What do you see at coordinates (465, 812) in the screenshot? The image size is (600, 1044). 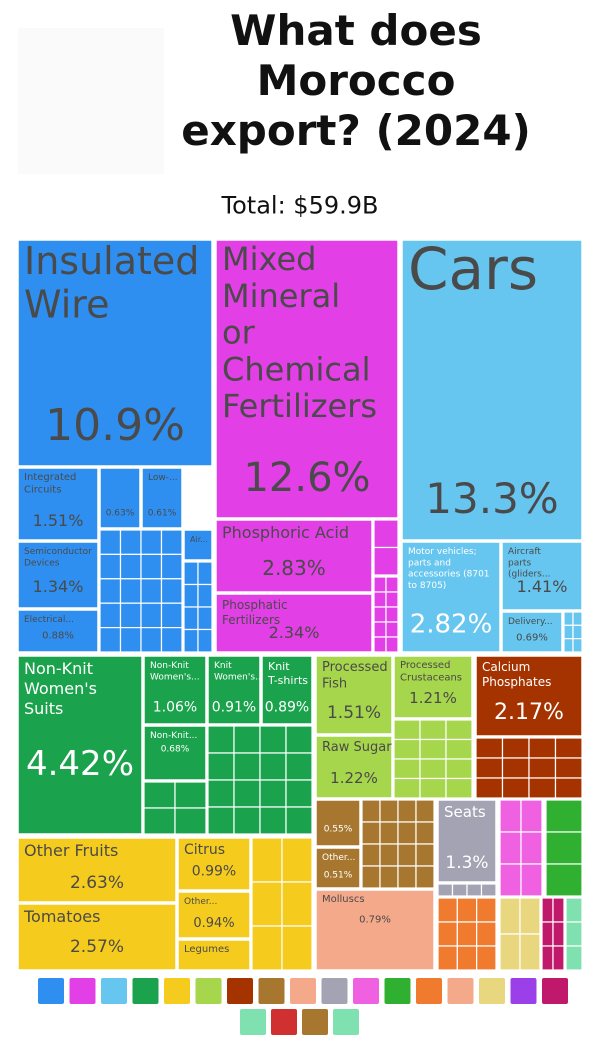 I see `tile-label: Seats` at bounding box center [465, 812].